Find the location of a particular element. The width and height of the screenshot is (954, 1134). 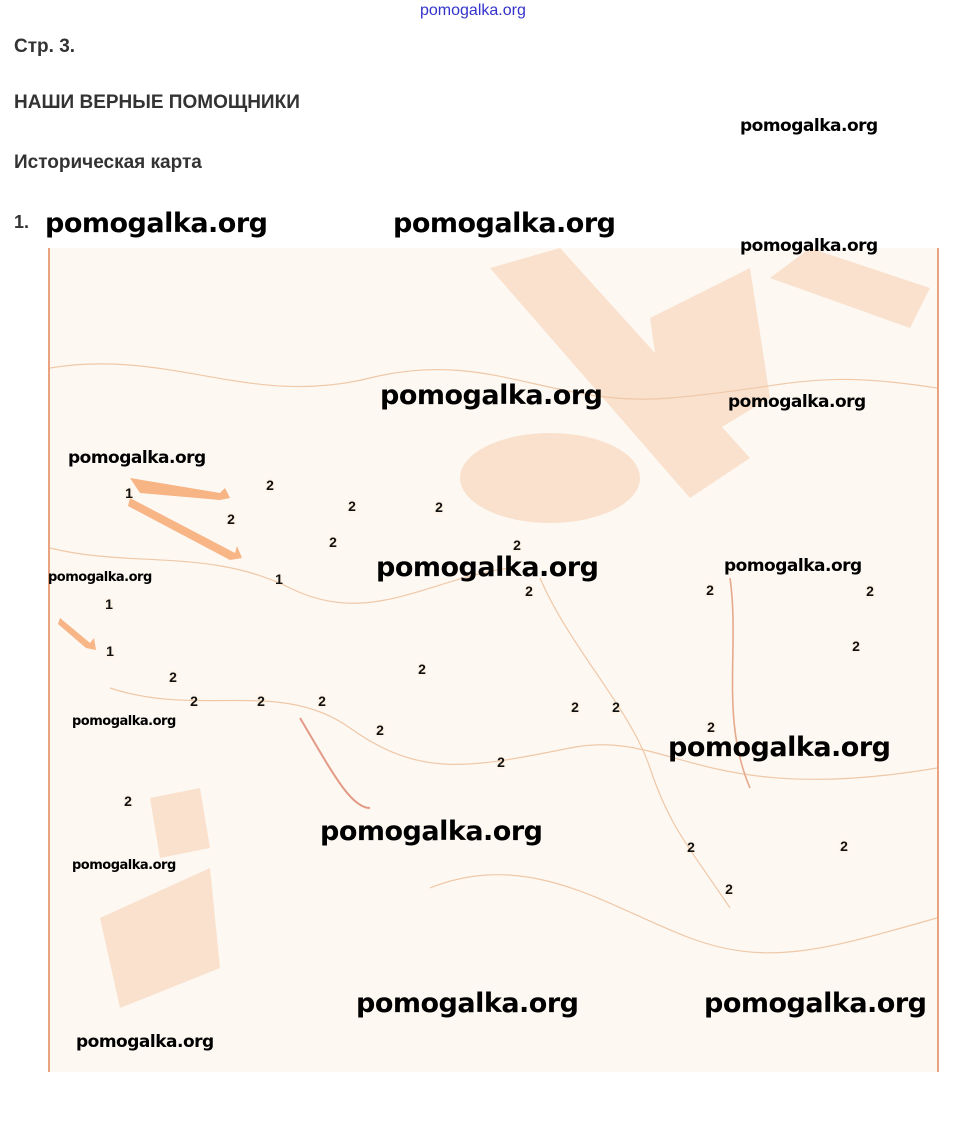

page-title: НАШИ ВЕРНЫЕ ПОМОЩНИКИ is located at coordinates (157, 102).